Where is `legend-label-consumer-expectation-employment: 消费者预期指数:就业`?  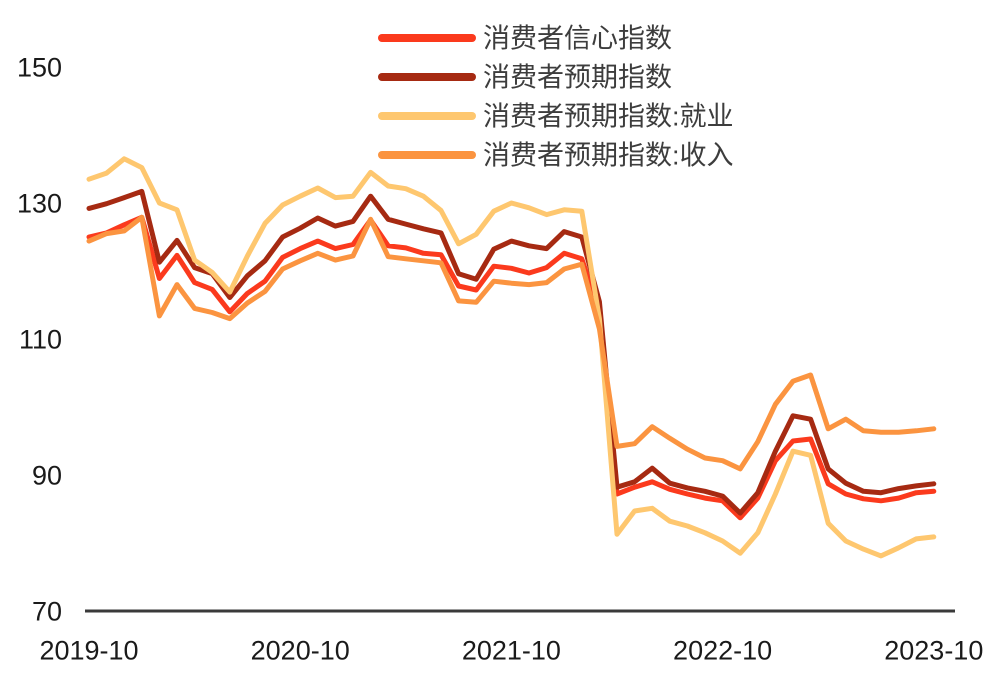 legend-label-consumer-expectation-employment: 消费者预期指数:就业 is located at coordinates (608, 116).